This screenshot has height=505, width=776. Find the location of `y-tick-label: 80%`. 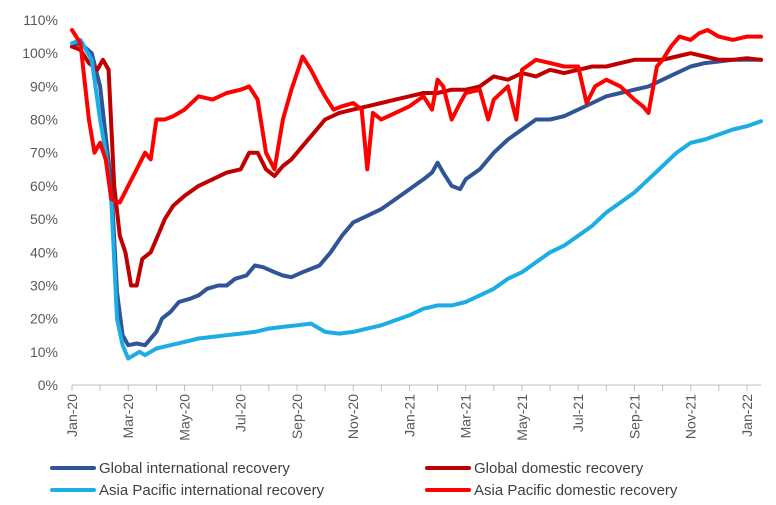

y-tick-label: 80% is located at coordinates (44, 120).